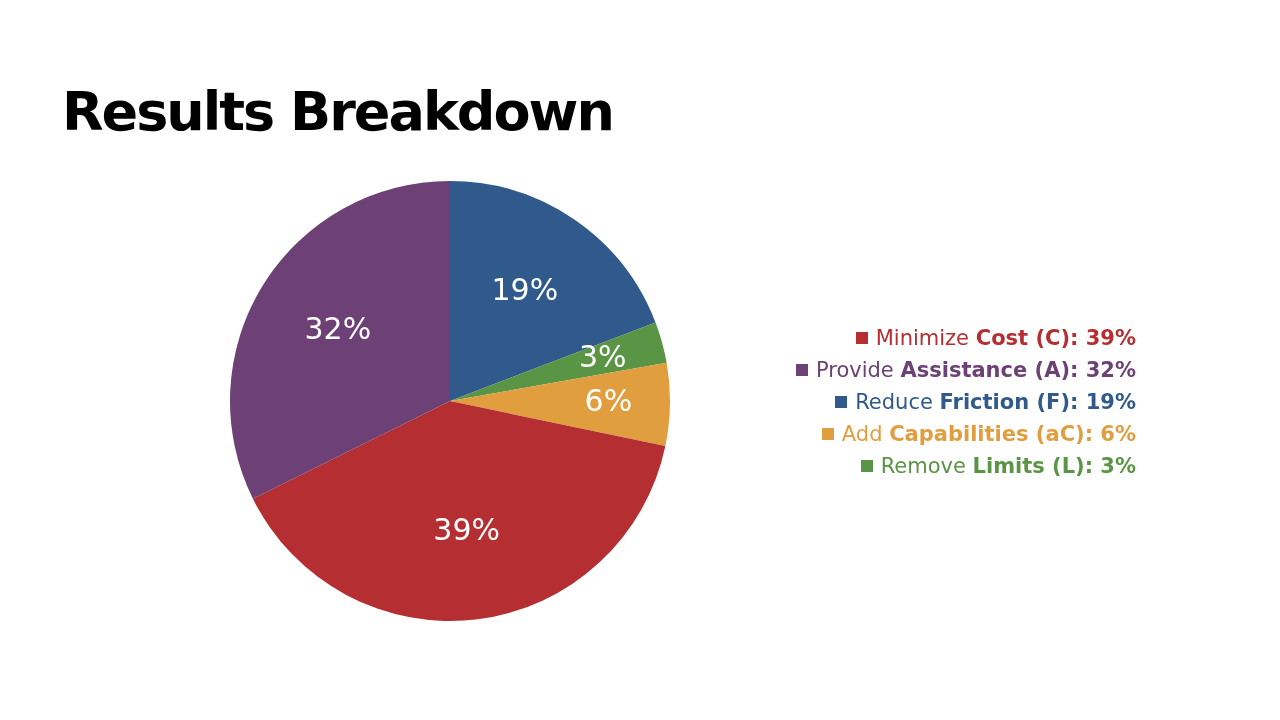  What do you see at coordinates (602, 356) in the screenshot?
I see `data-label: 3%` at bounding box center [602, 356].